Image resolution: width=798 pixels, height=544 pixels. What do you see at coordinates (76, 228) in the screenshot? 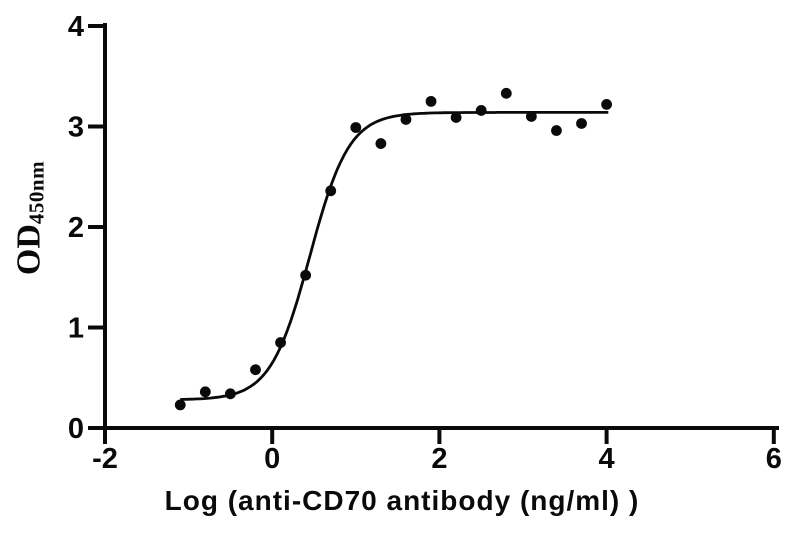
I see `y-tick-label: 2` at bounding box center [76, 228].